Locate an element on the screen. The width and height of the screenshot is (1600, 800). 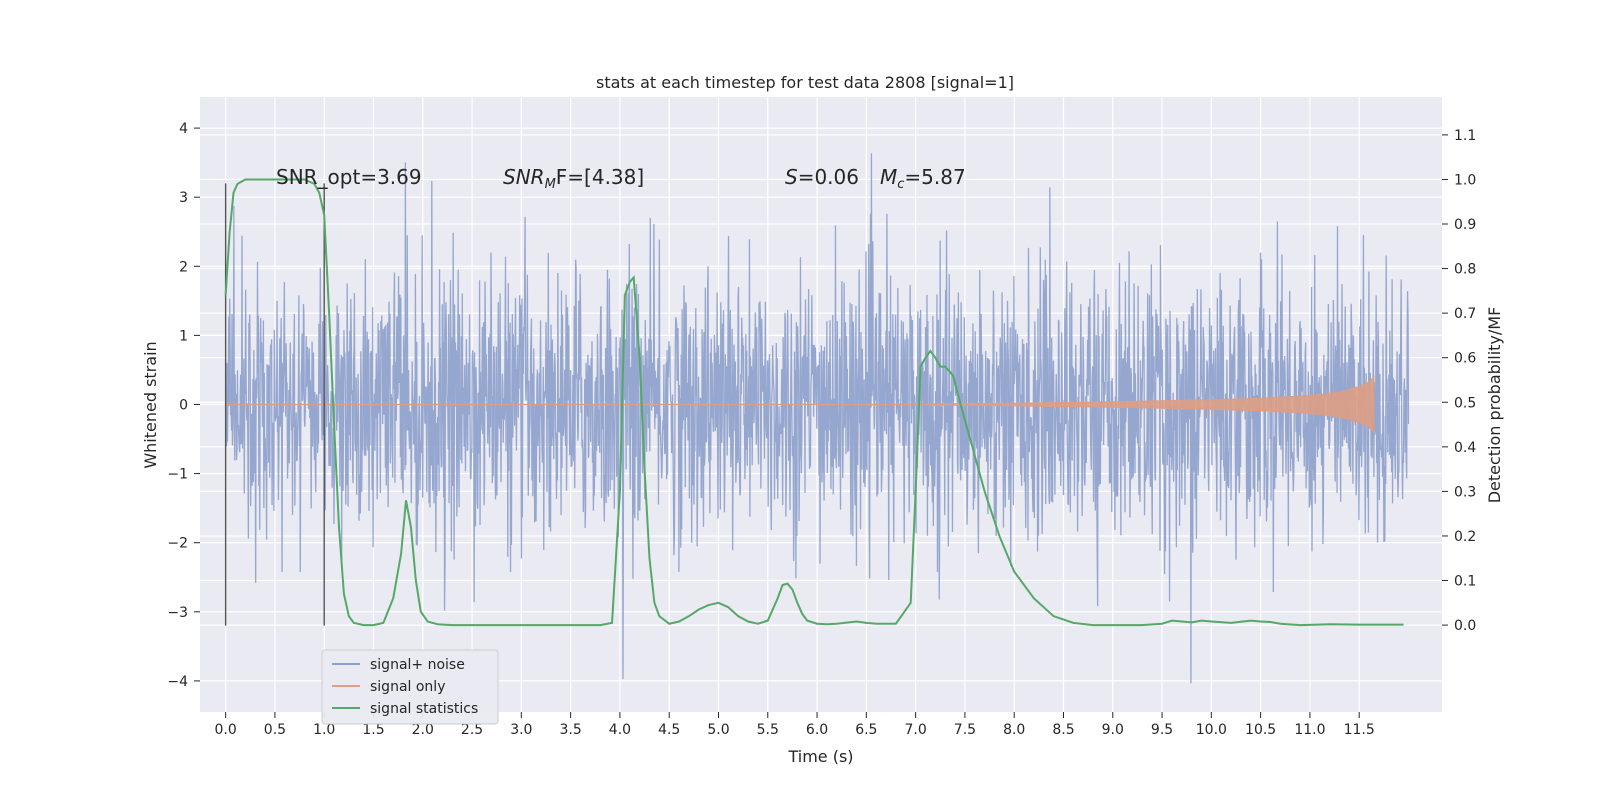
y-tick-label-4: 0 is located at coordinates (183, 406).